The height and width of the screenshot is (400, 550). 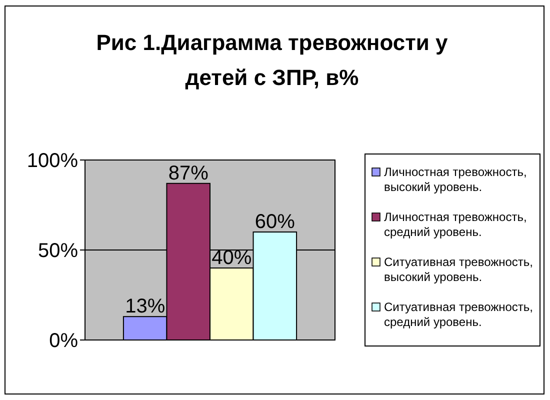 I want to click on legend-label: Ситуативная тревожность, высокий уровень., so click(x=459, y=269).